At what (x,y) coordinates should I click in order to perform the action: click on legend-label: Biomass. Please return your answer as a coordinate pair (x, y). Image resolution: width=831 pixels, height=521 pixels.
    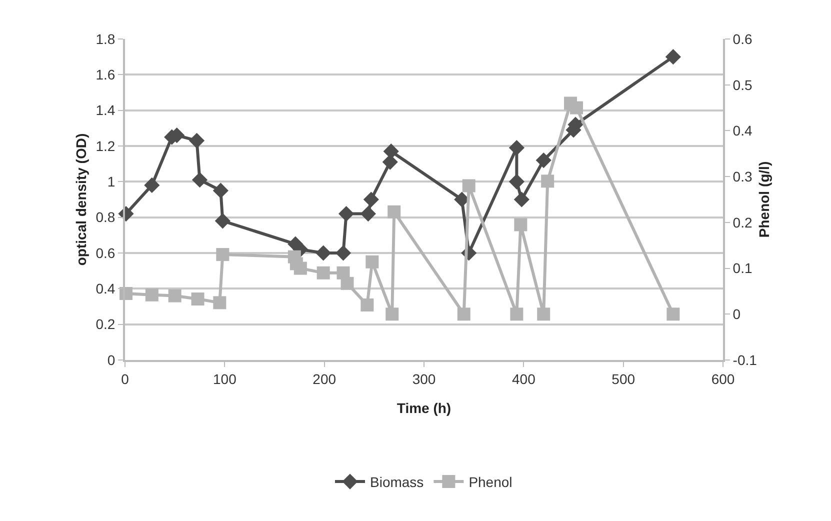
    Looking at the image, I should click on (397, 482).